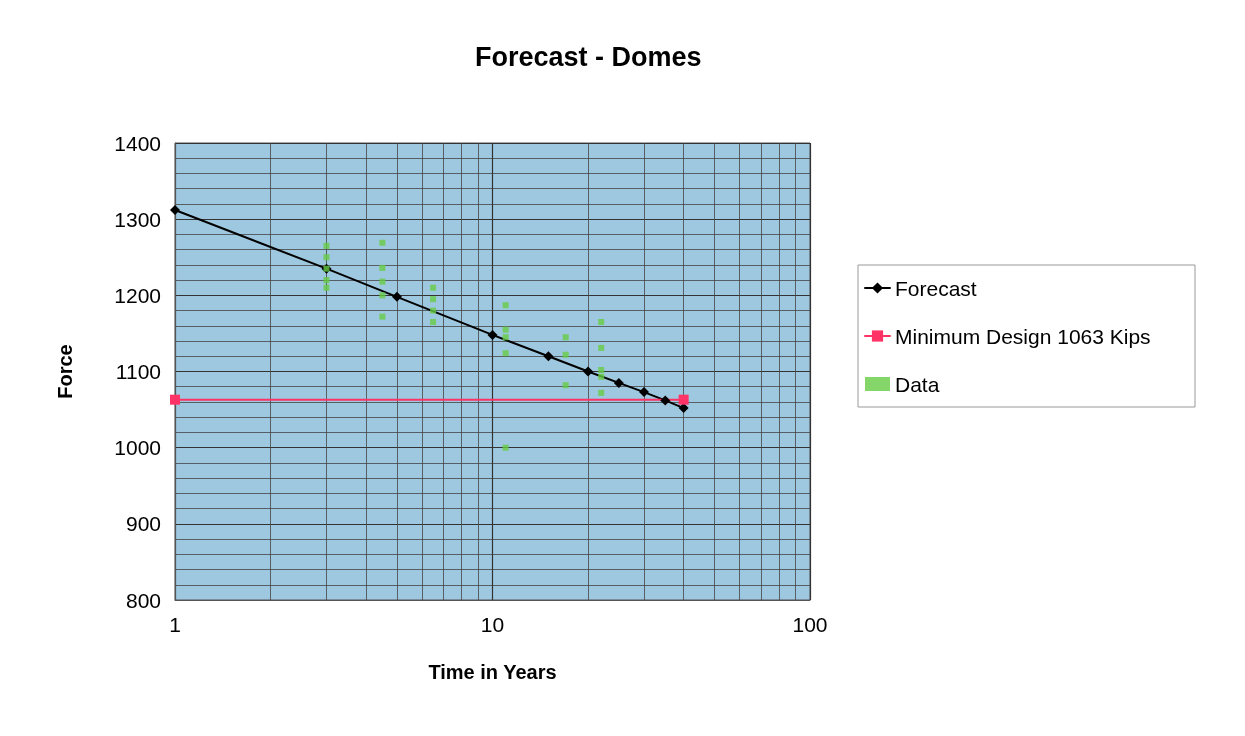  Describe the element at coordinates (137, 448) in the screenshot. I see `y-tick-label: 1000` at that location.